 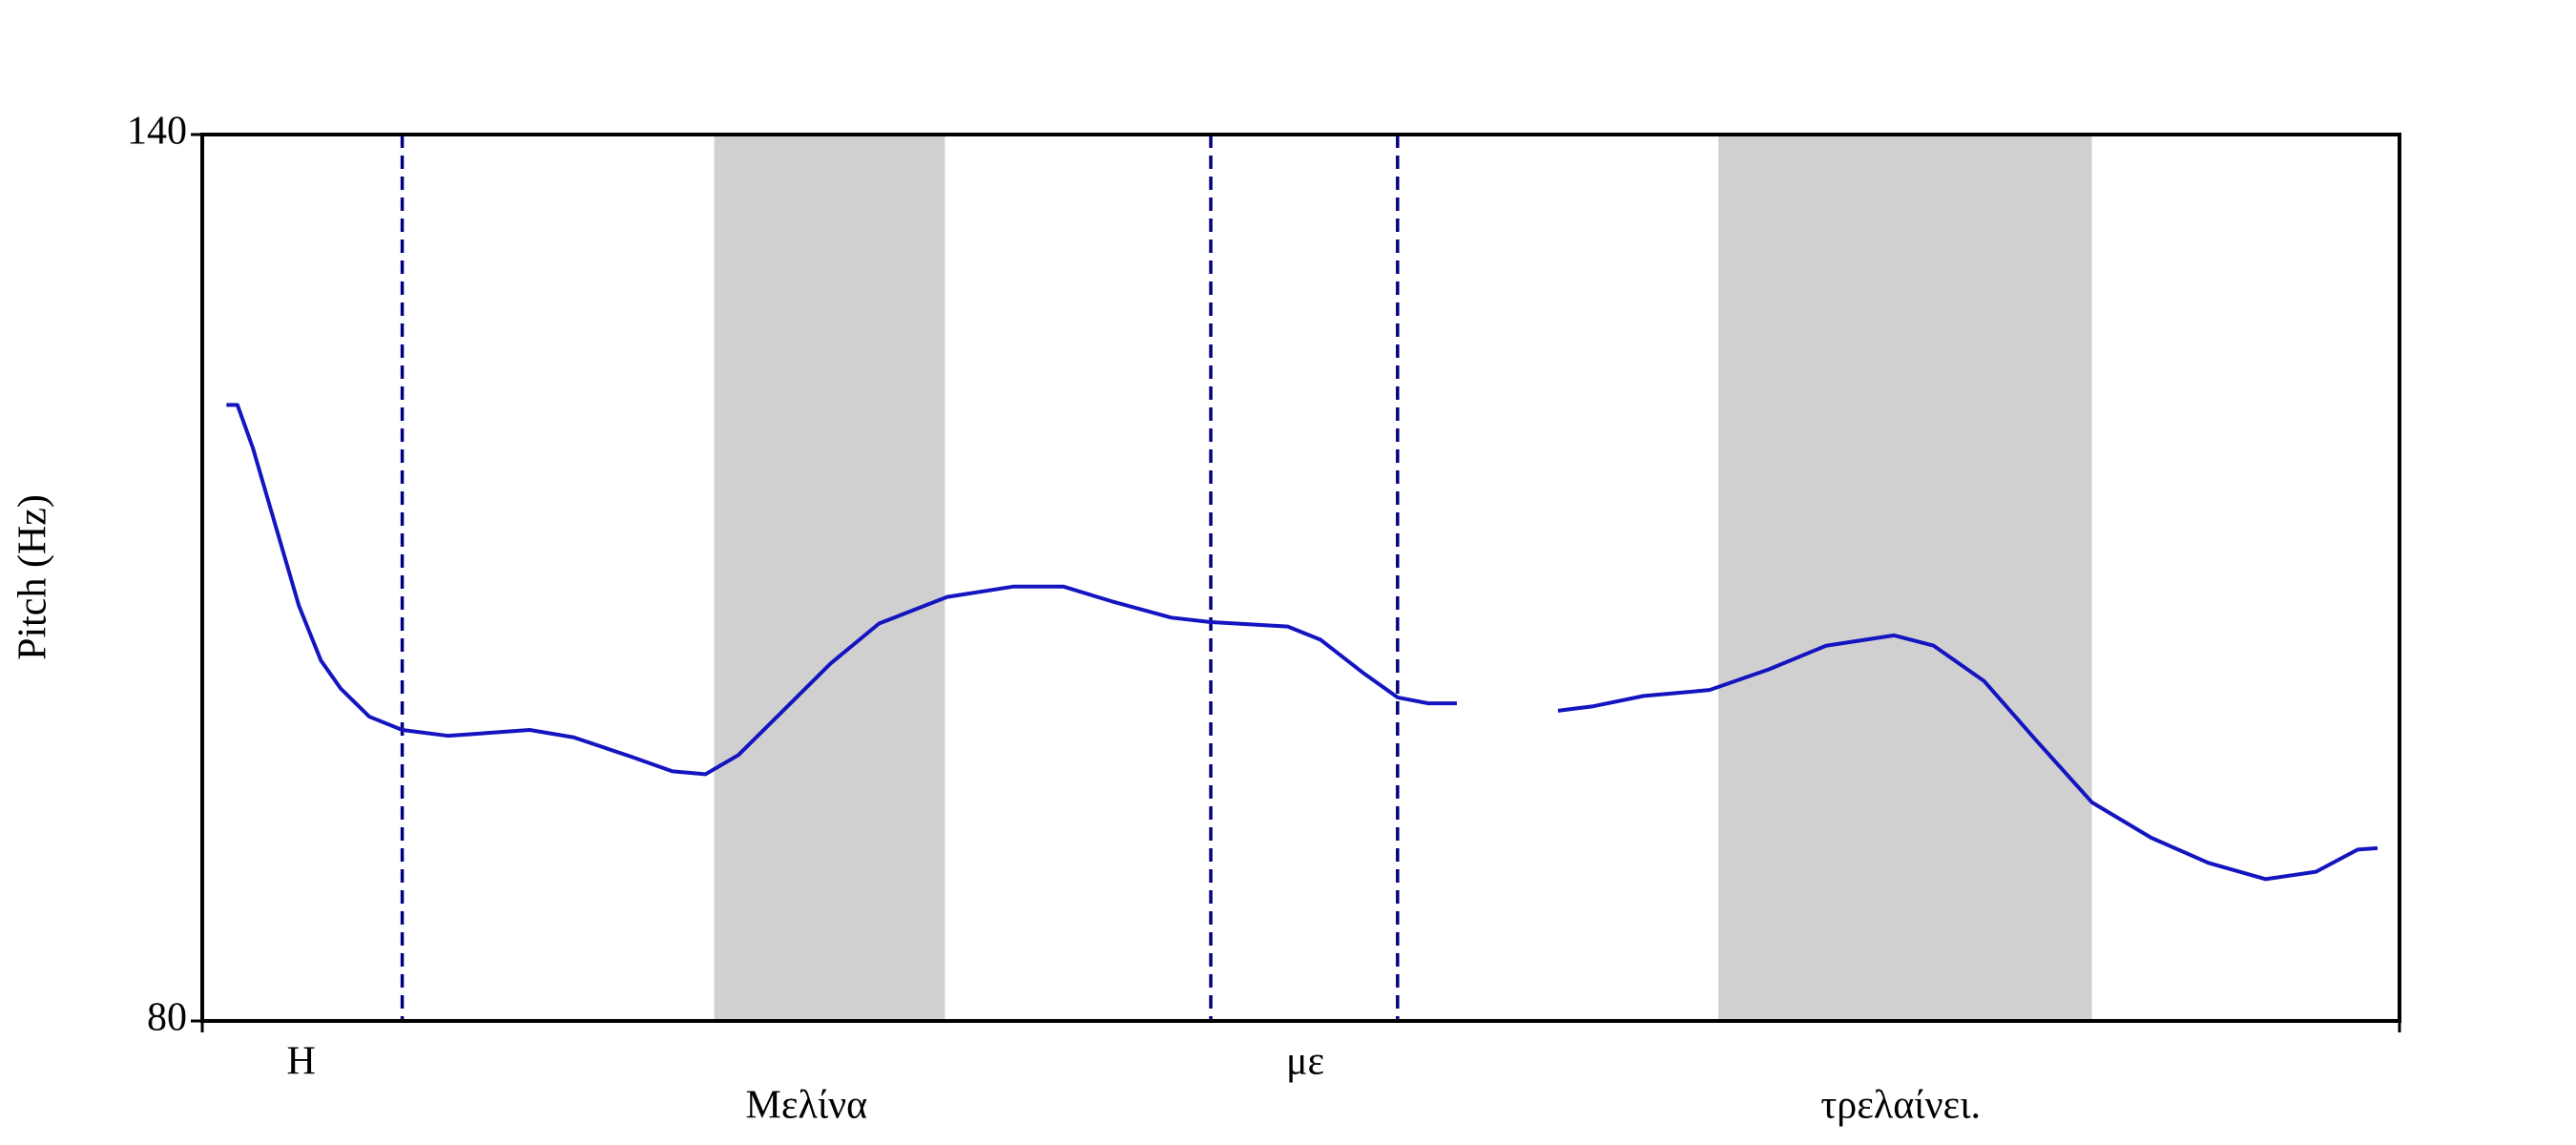 I want to click on word-label: Μελίνα, so click(x=807, y=1106).